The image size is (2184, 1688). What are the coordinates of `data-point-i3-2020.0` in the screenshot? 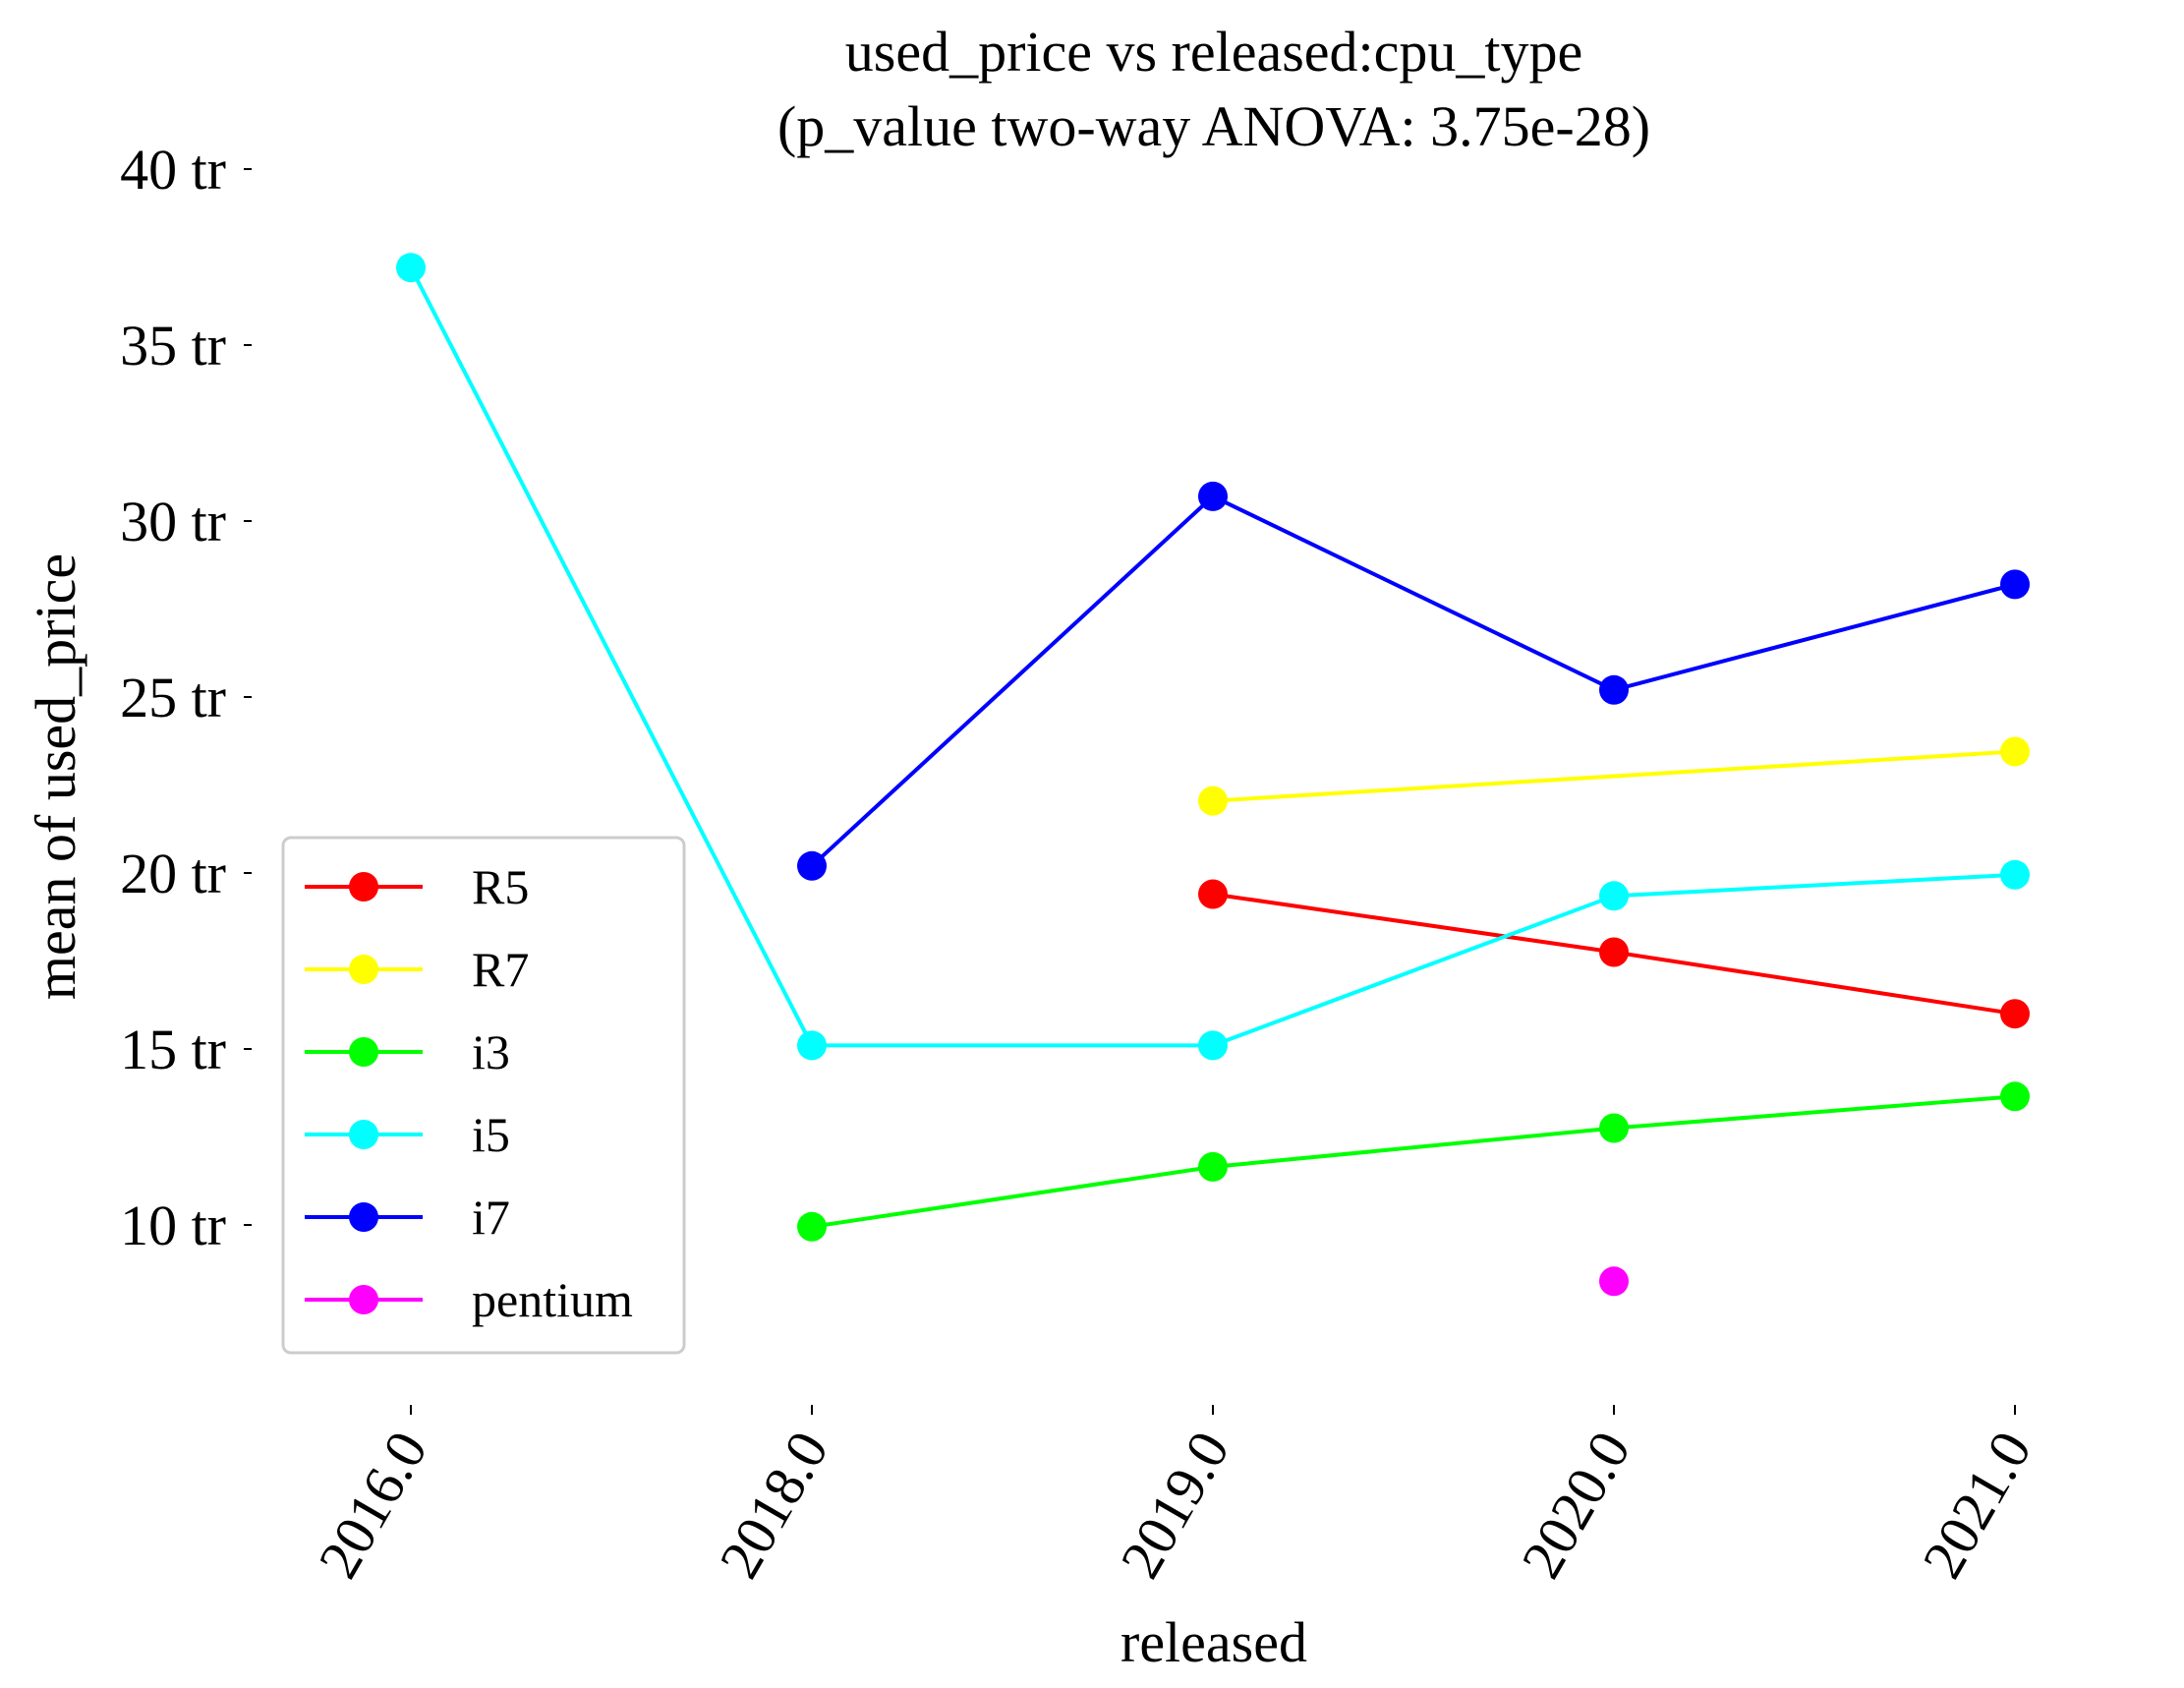 It's located at (1614, 1128).